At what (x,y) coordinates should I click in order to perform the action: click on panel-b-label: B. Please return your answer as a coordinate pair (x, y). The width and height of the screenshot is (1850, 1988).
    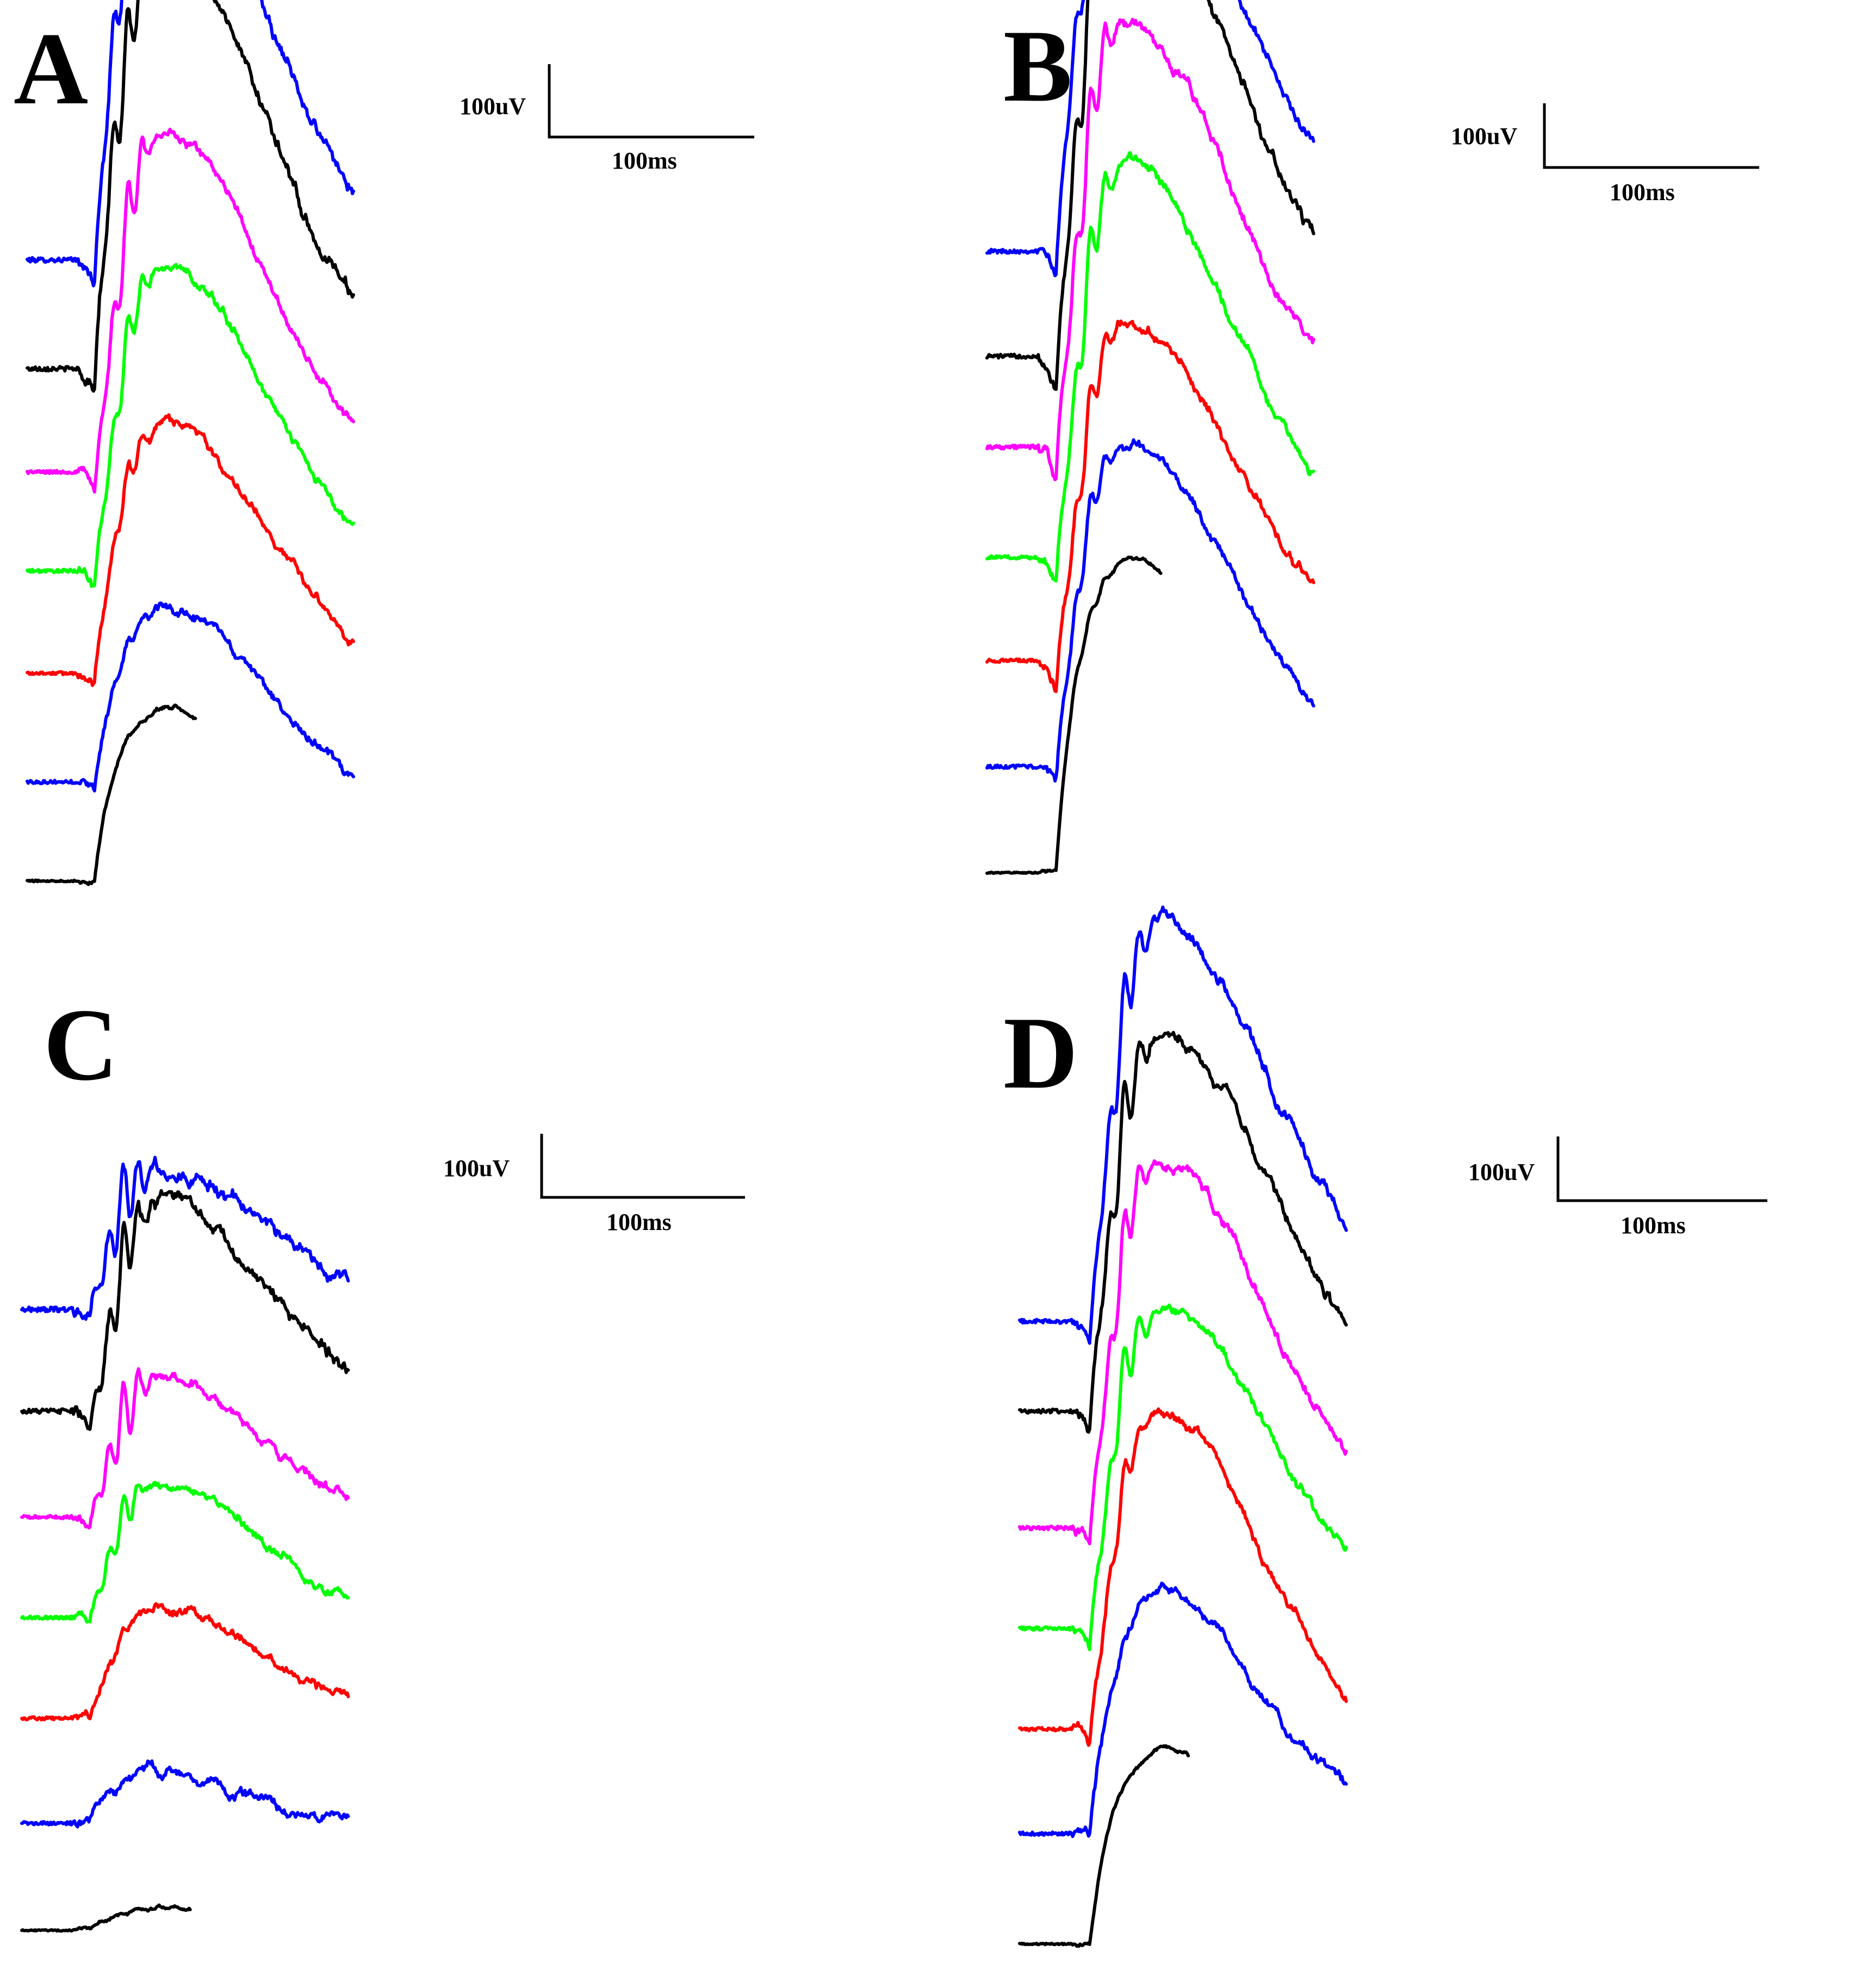
    Looking at the image, I should click on (1037, 66).